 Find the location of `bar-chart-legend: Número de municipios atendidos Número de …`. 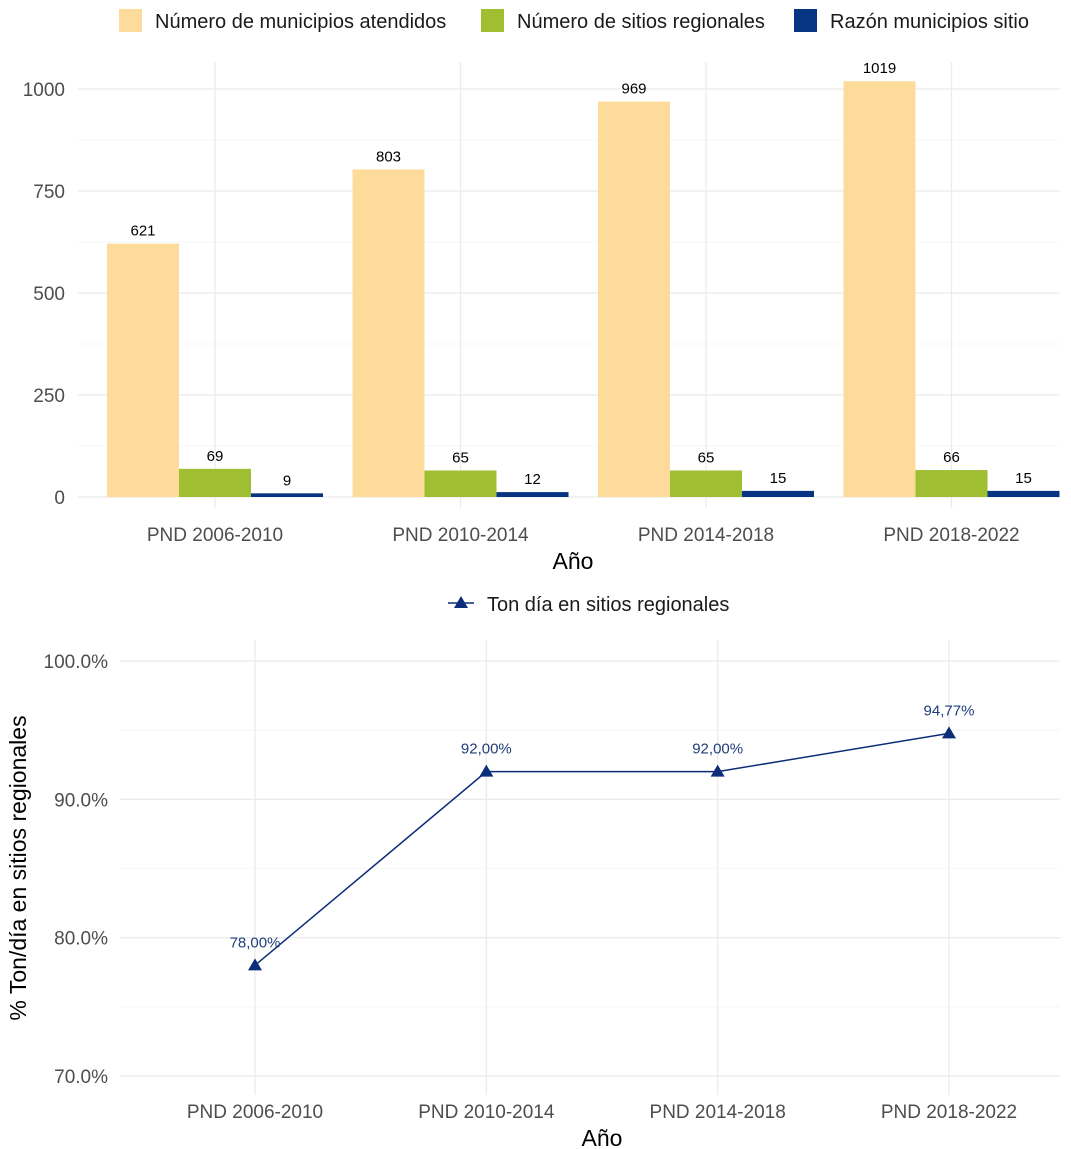

bar-chart-legend: Número de municipios atendidos Número de … is located at coordinates (574, 21).